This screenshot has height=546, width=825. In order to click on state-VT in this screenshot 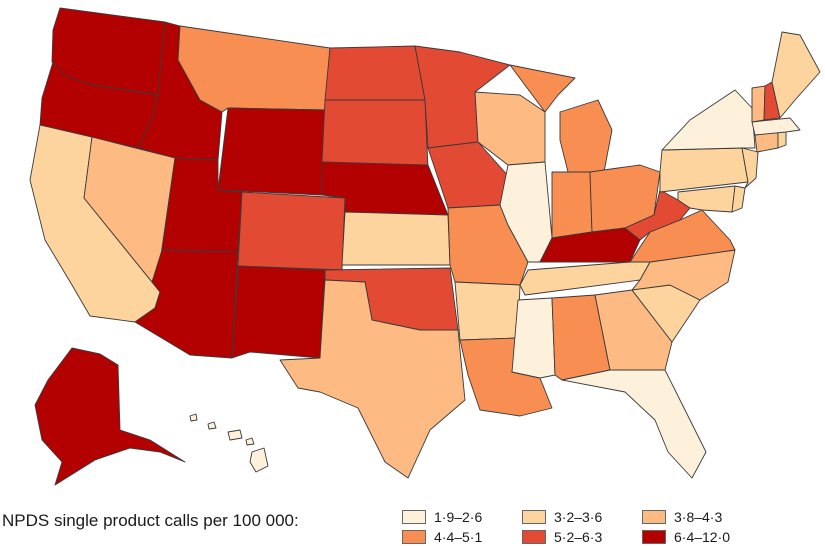, I will do `click(758, 104)`.